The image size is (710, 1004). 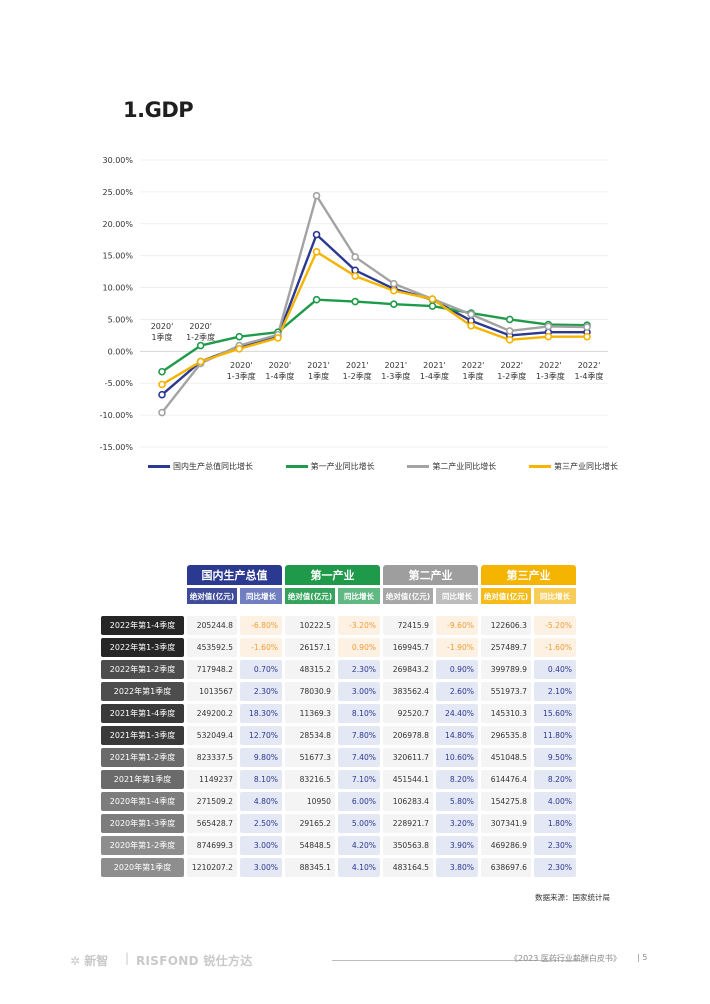 What do you see at coordinates (117, 224) in the screenshot?
I see `y-tick-label: 20.00%` at bounding box center [117, 224].